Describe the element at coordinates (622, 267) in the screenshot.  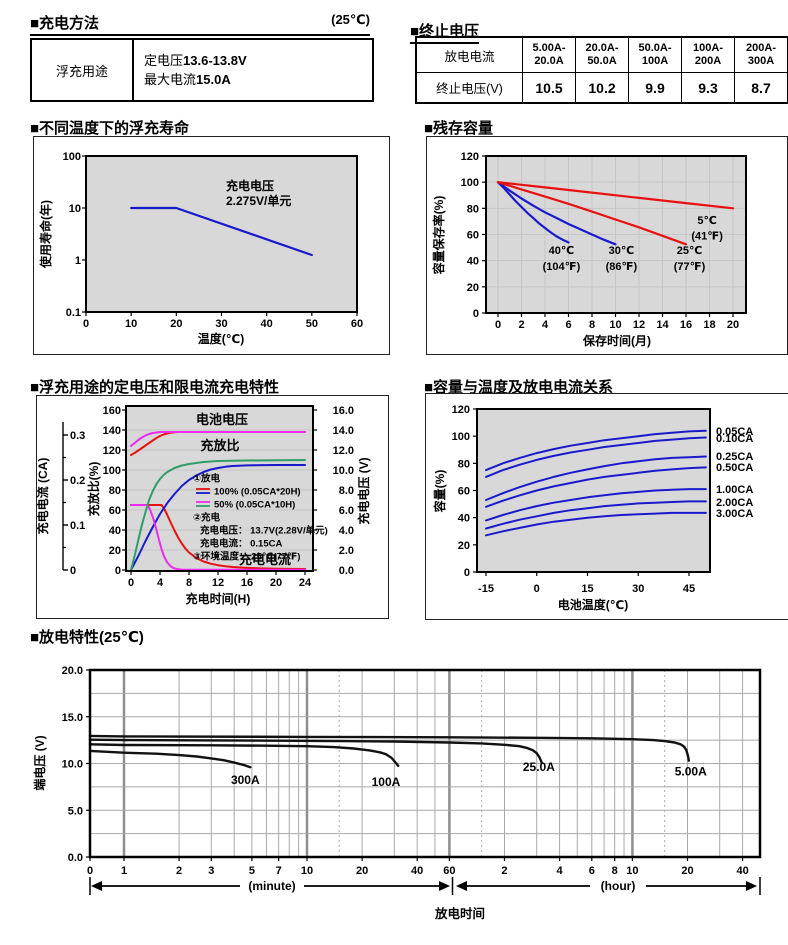
I see `chart-label: (86℉)` at that location.